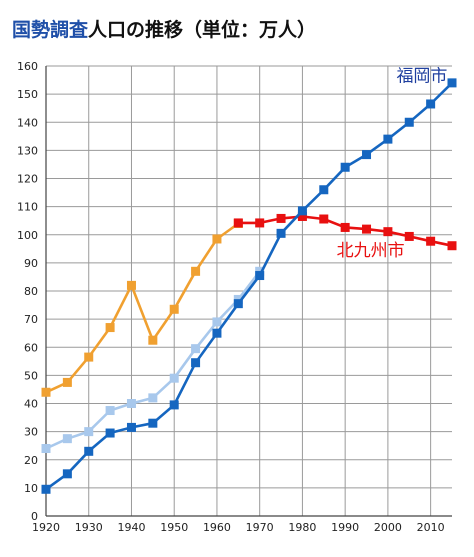  I want to click on chart-title: 国勢調査人口の推移（単位：万人）, so click(164, 29).